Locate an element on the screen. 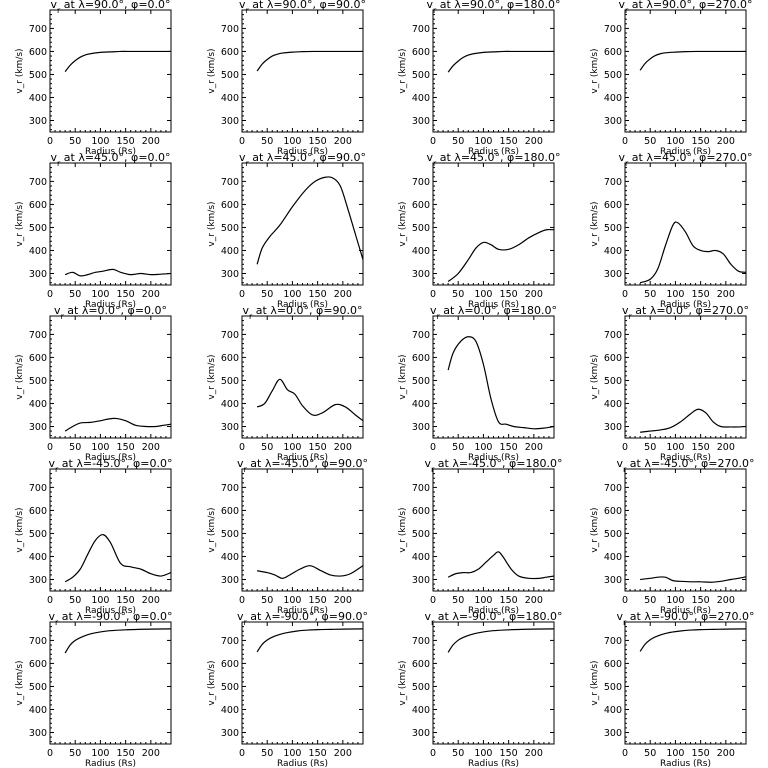  panel-title: vr at λ=-45.0°, φ=270.0° is located at coordinates (685, 465).